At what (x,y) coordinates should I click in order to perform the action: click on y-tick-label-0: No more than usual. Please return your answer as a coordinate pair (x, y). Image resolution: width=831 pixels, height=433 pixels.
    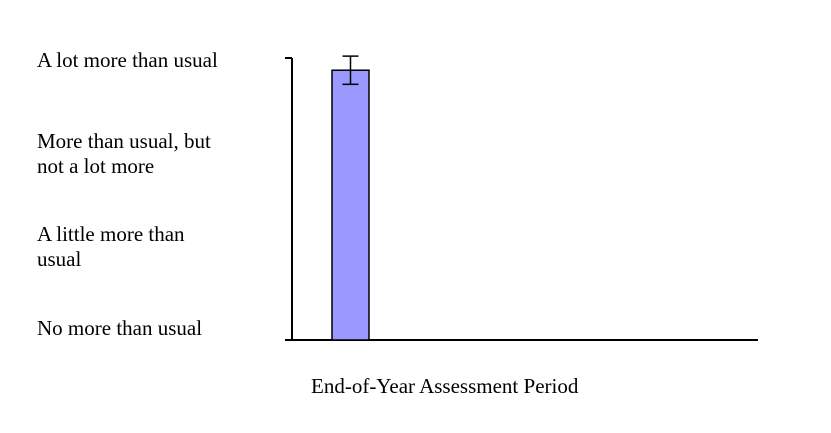
    Looking at the image, I should click on (120, 328).